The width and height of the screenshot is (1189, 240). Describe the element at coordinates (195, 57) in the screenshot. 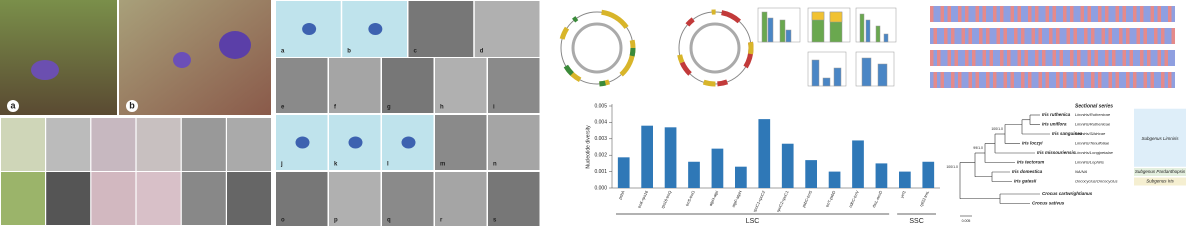

I see `photo` at that location.